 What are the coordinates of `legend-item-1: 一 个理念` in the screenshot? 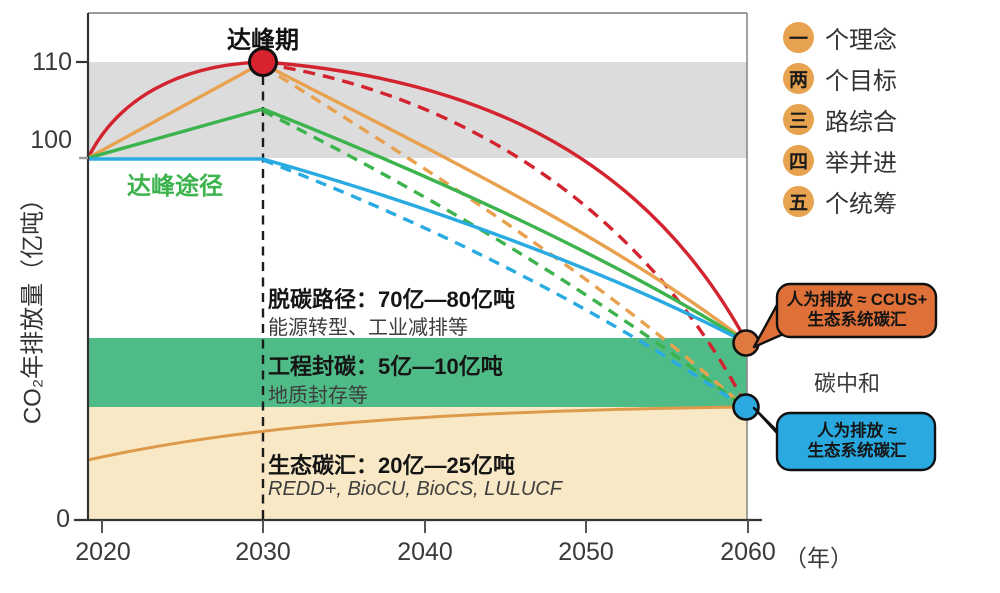 It's located at (840, 38).